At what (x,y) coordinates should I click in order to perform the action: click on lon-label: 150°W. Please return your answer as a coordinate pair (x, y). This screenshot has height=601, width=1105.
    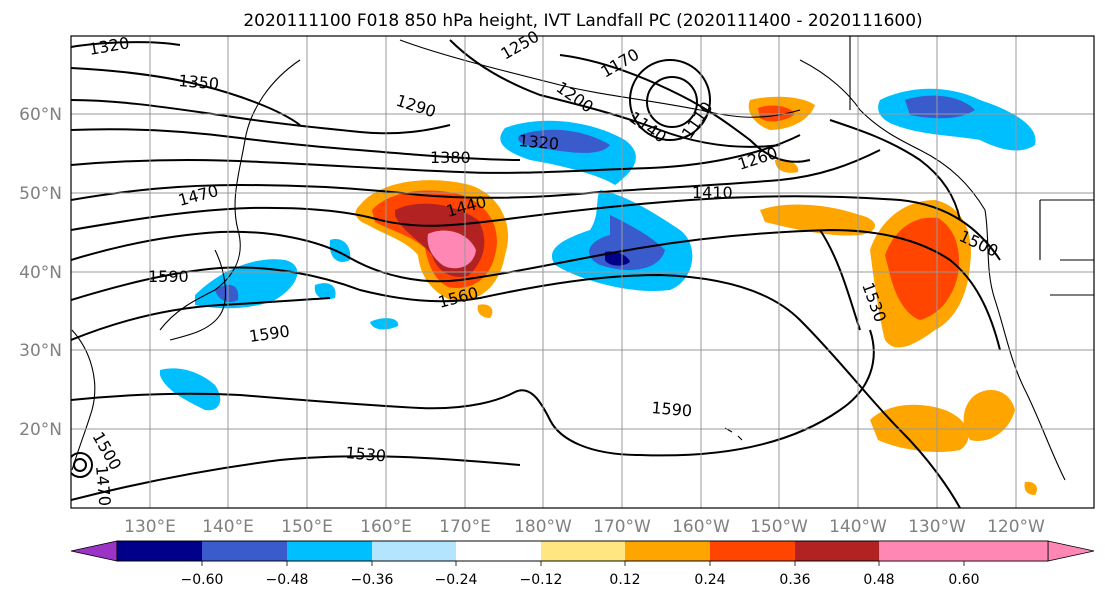
    Looking at the image, I should click on (779, 527).